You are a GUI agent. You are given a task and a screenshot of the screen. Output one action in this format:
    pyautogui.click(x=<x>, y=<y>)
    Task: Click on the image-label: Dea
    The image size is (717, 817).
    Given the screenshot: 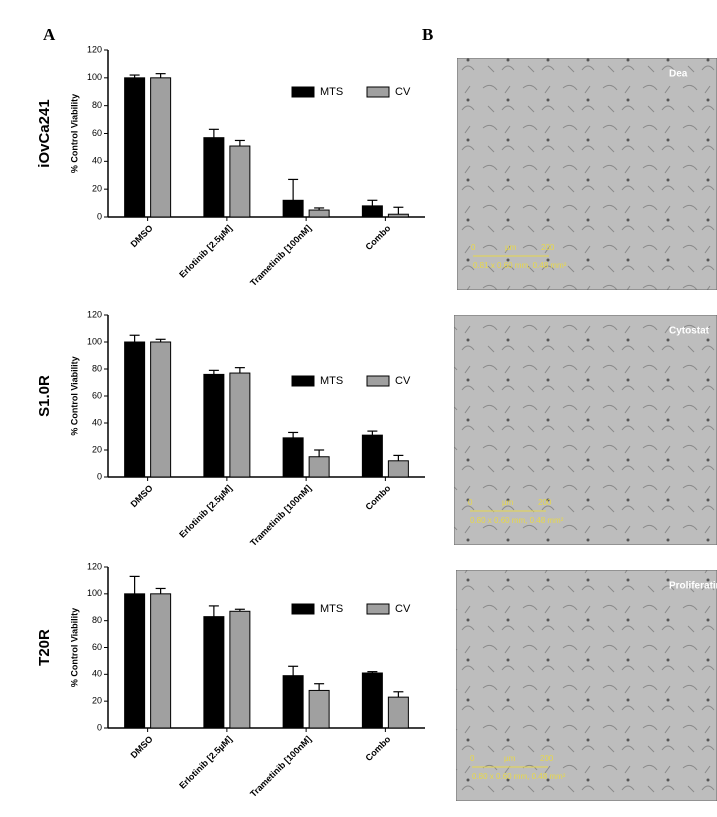 What is the action you would take?
    pyautogui.click(x=678, y=74)
    